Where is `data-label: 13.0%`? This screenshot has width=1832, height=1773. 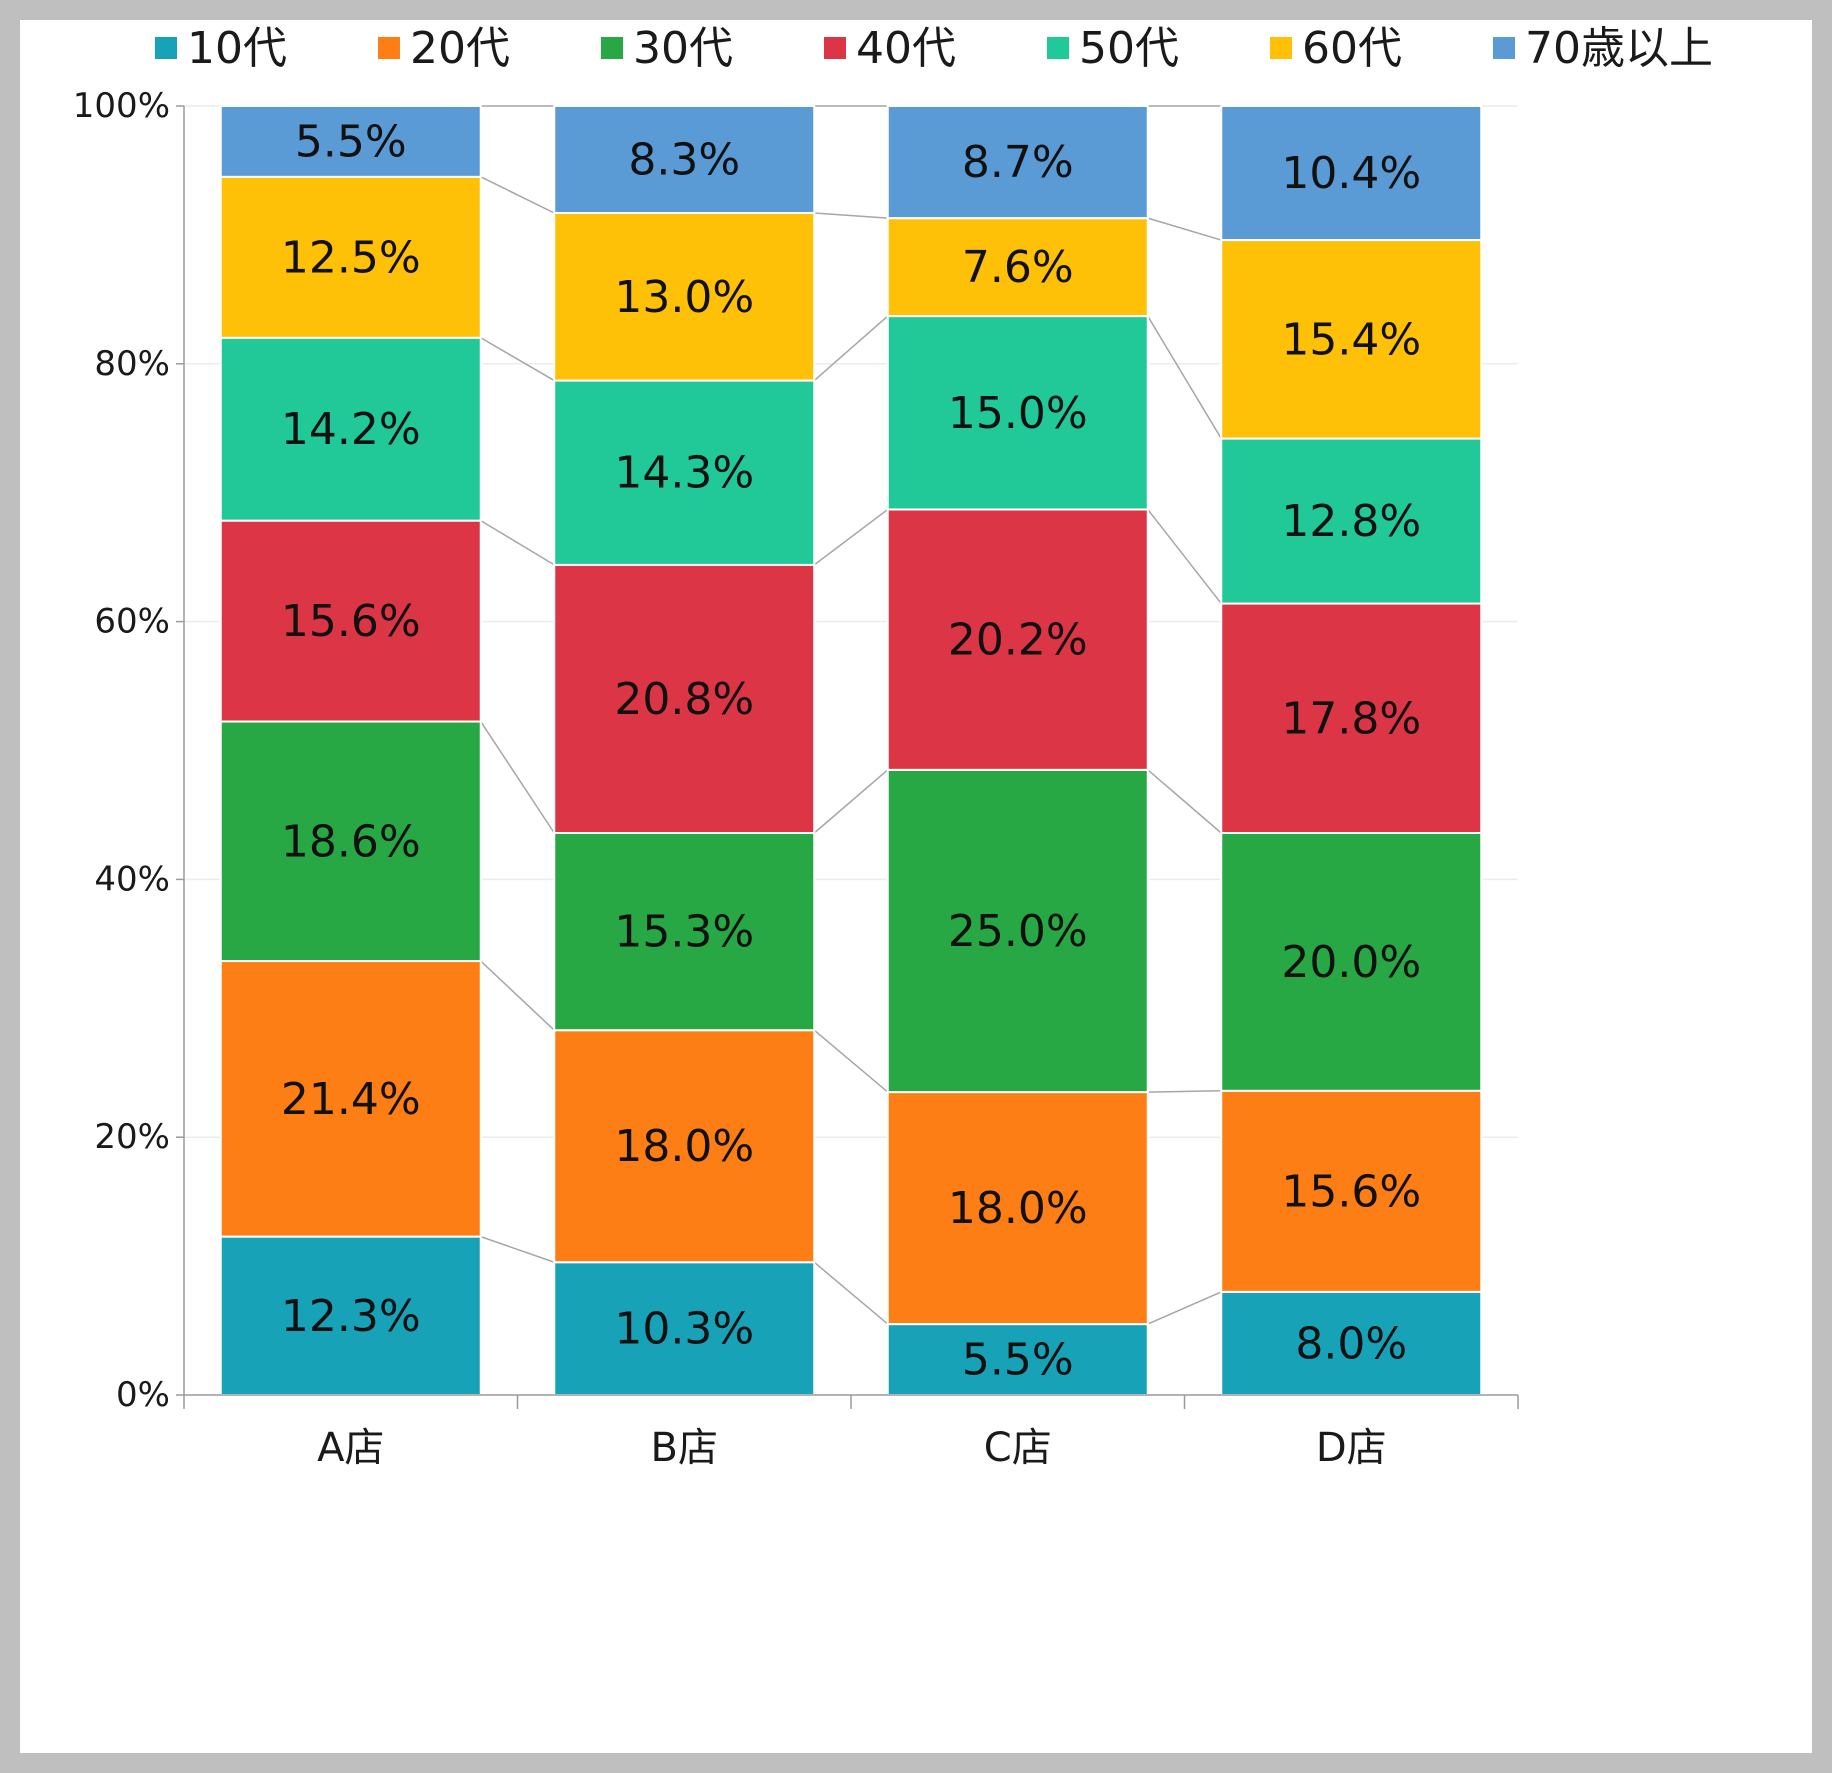
data-label: 13.0% is located at coordinates (684, 297).